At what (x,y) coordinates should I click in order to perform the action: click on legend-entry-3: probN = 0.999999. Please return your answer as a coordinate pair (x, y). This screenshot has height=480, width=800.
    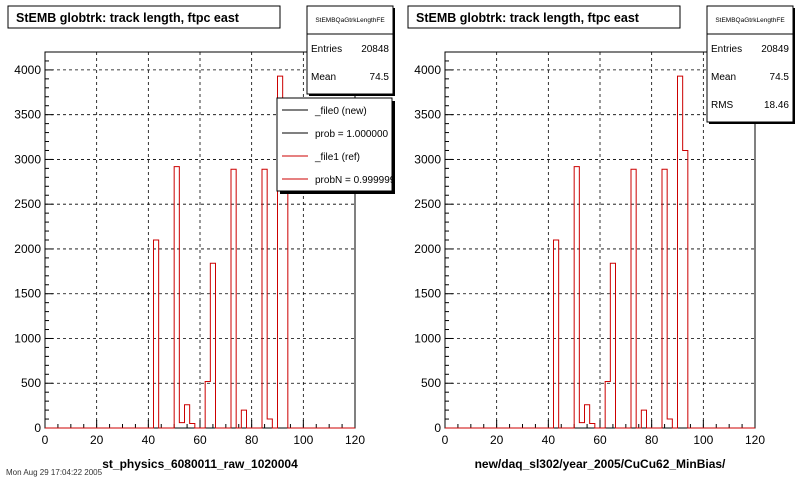
    Looking at the image, I should click on (355, 180).